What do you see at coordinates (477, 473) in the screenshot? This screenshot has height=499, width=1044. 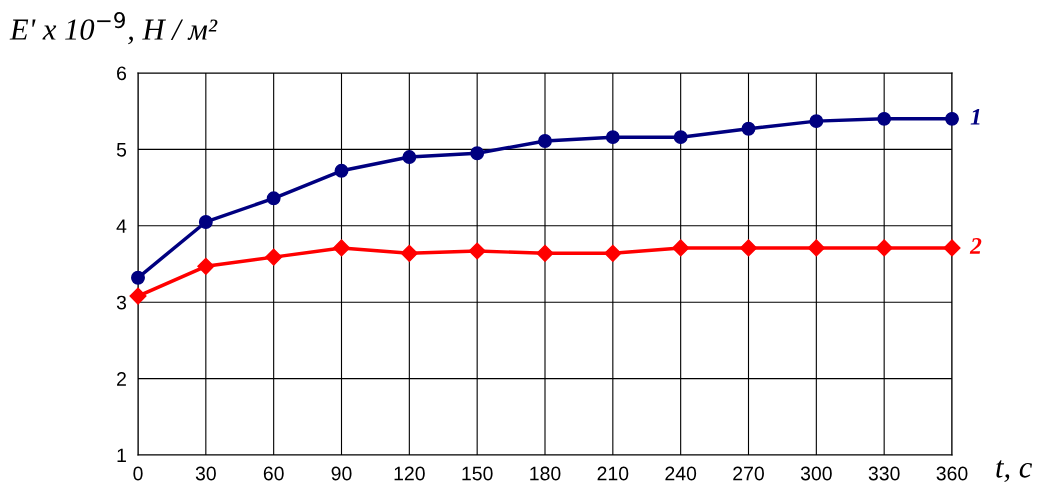 I see `x-tick-label: 150` at bounding box center [477, 473].